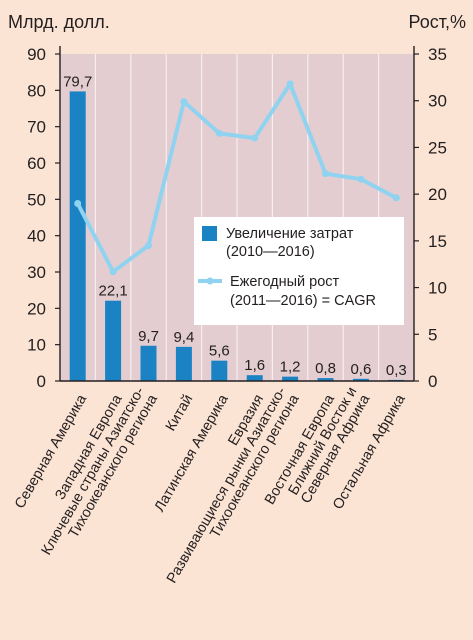 This screenshot has height=640, width=473. I want to click on right-tick-label: 35, so click(437, 54).